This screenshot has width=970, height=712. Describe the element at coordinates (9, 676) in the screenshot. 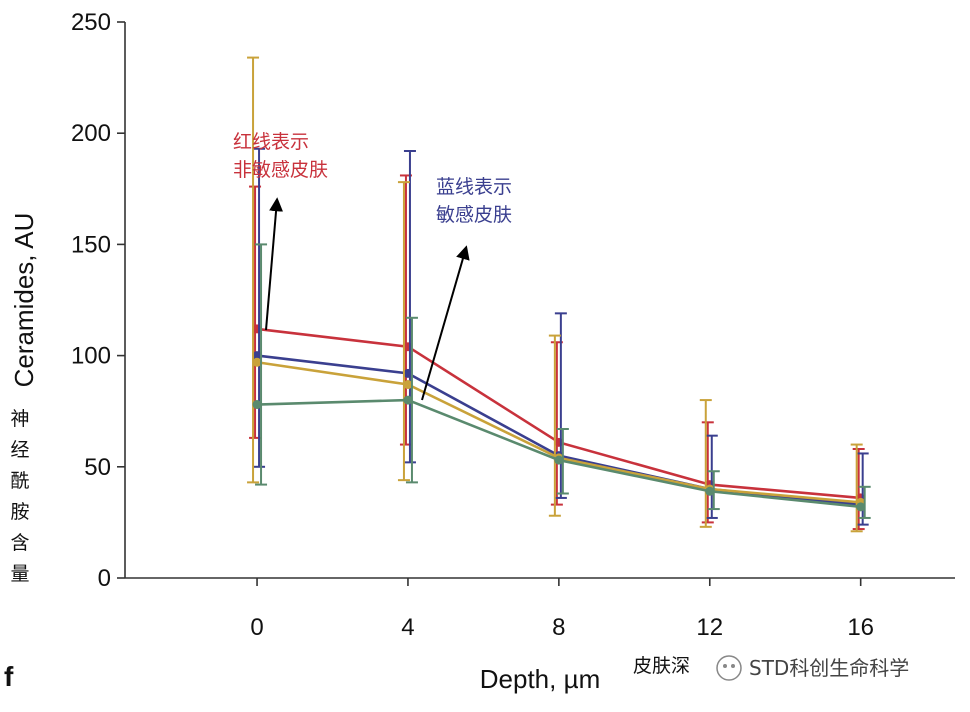

I see `panel-label: f` at that location.